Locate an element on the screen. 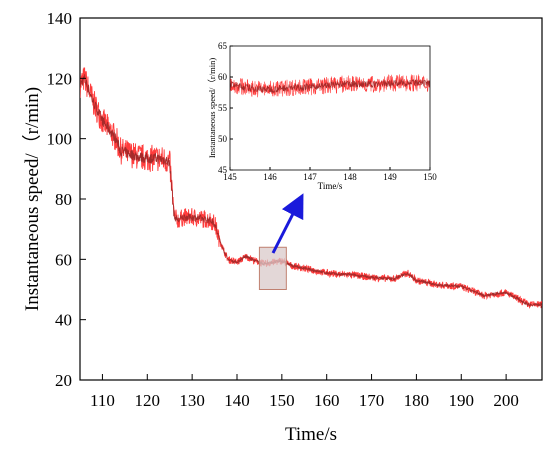 This screenshot has height=451, width=550. x-tick-label: 146 is located at coordinates (270, 177).